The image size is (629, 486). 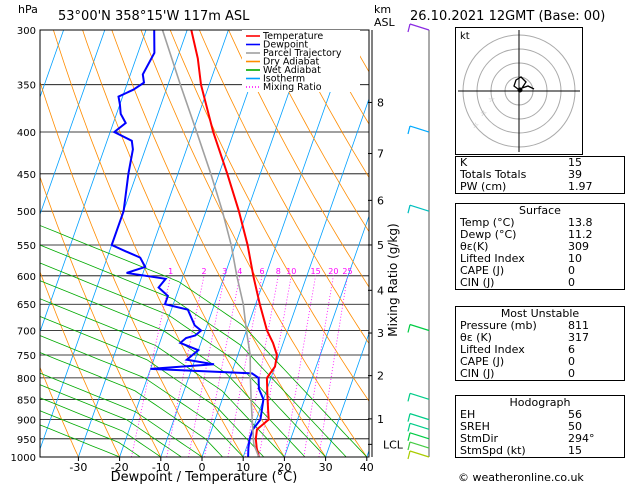 I want to click on index-row: Lifted Index 6, so click(x=540, y=350).